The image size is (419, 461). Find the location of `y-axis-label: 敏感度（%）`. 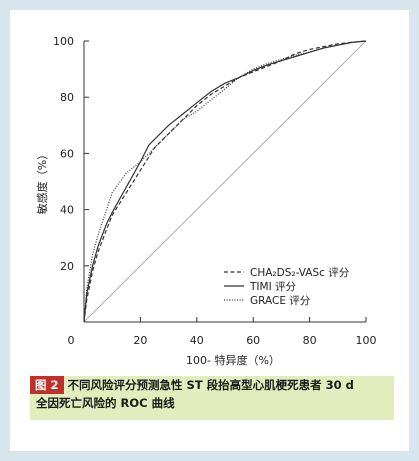

y-axis-label: 敏感度（%） is located at coordinates (42, 181).